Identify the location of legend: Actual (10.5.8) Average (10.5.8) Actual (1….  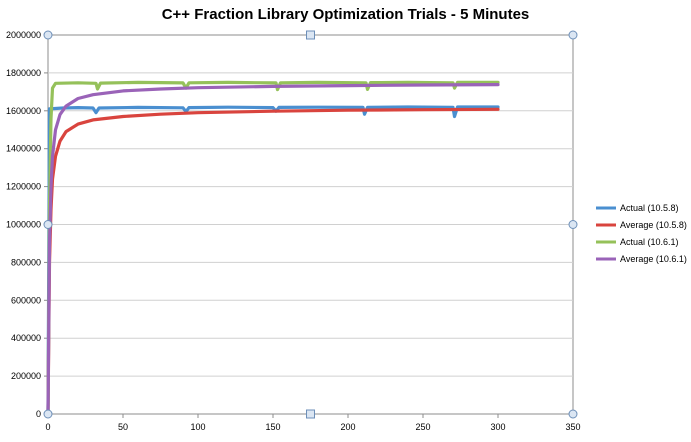
(641, 233).